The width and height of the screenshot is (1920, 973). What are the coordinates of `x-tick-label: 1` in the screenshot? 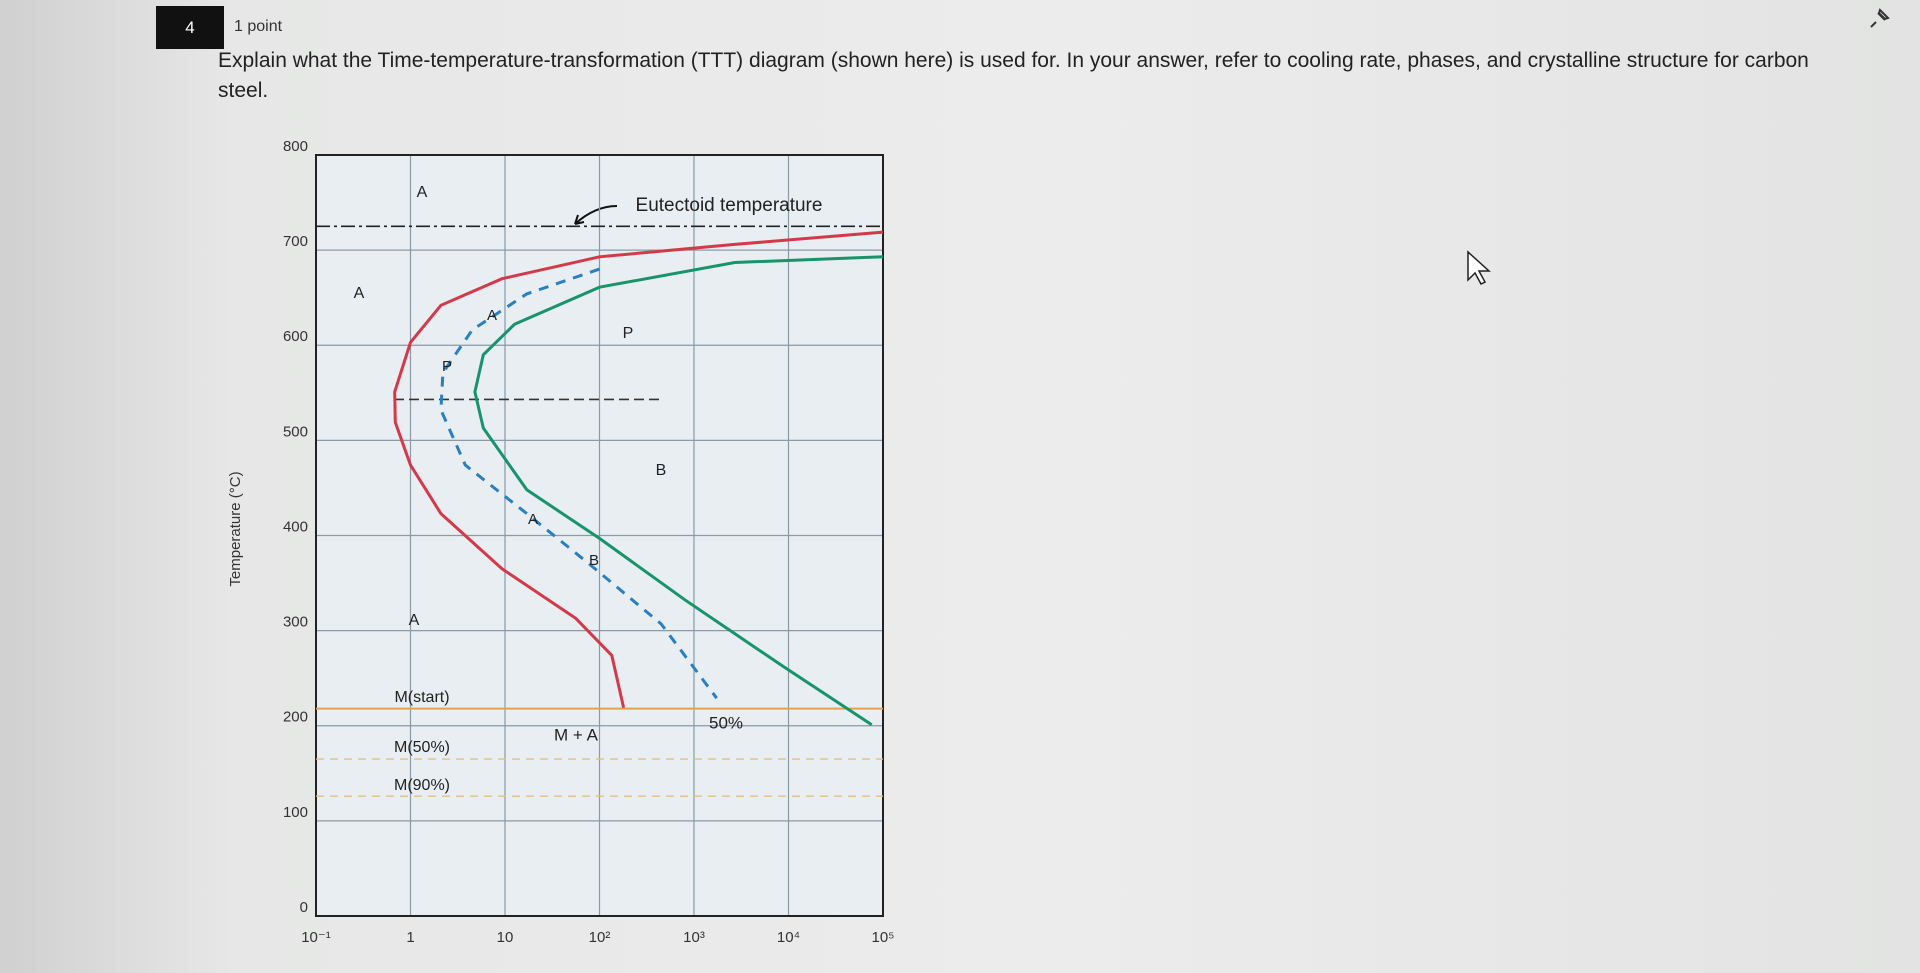 It's located at (410, 937).